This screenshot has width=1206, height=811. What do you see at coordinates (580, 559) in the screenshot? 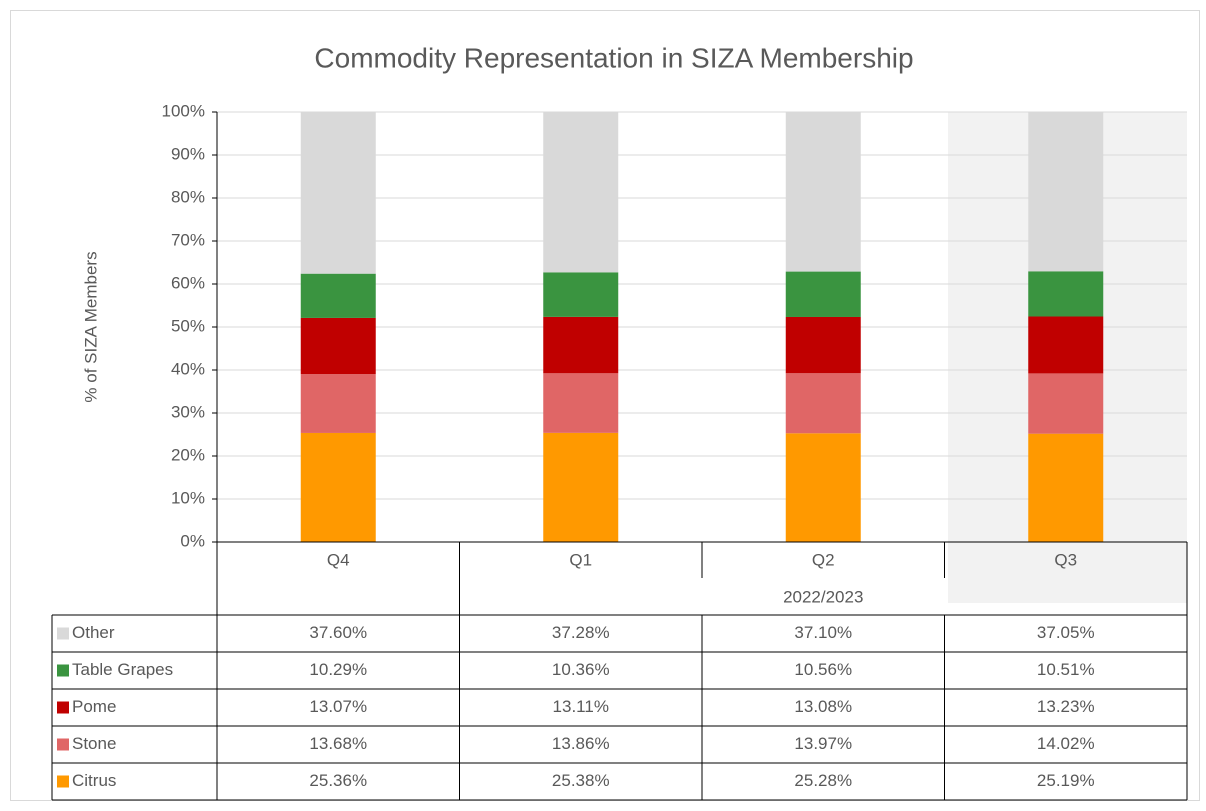
I see `x-tick-label: Q1` at bounding box center [580, 559].